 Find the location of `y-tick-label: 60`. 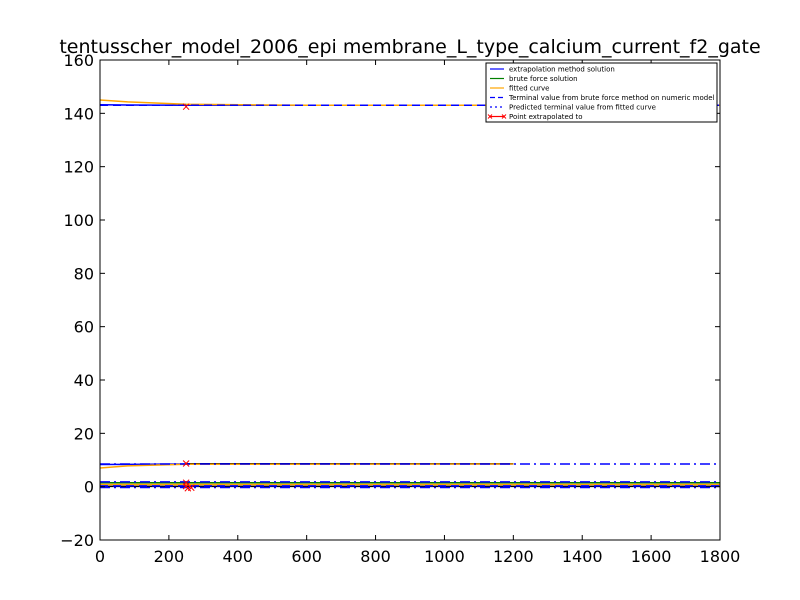

y-tick-label: 60 is located at coordinates (84, 327).